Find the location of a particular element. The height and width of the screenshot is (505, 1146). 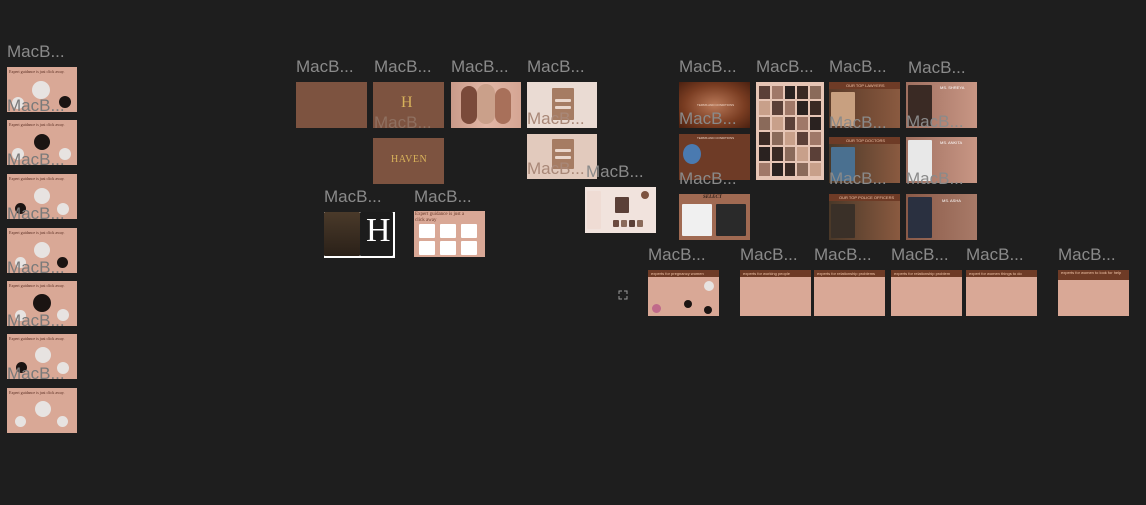

frame-blank-brown is located at coordinates (331, 105).